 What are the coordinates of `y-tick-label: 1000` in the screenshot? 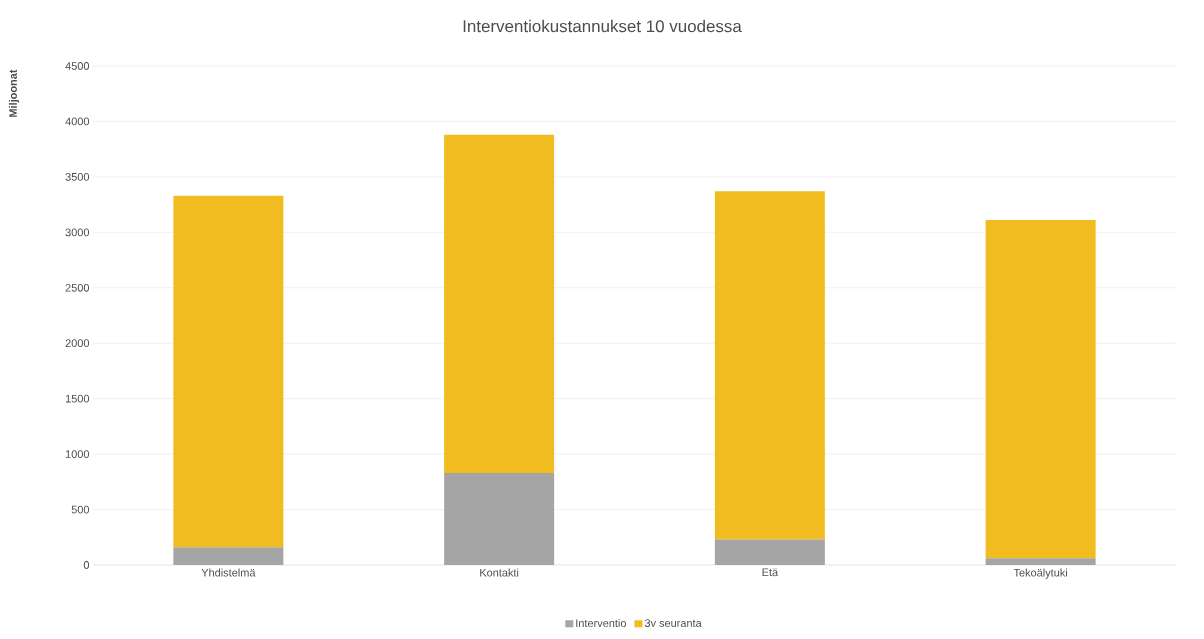 It's located at (77, 454).